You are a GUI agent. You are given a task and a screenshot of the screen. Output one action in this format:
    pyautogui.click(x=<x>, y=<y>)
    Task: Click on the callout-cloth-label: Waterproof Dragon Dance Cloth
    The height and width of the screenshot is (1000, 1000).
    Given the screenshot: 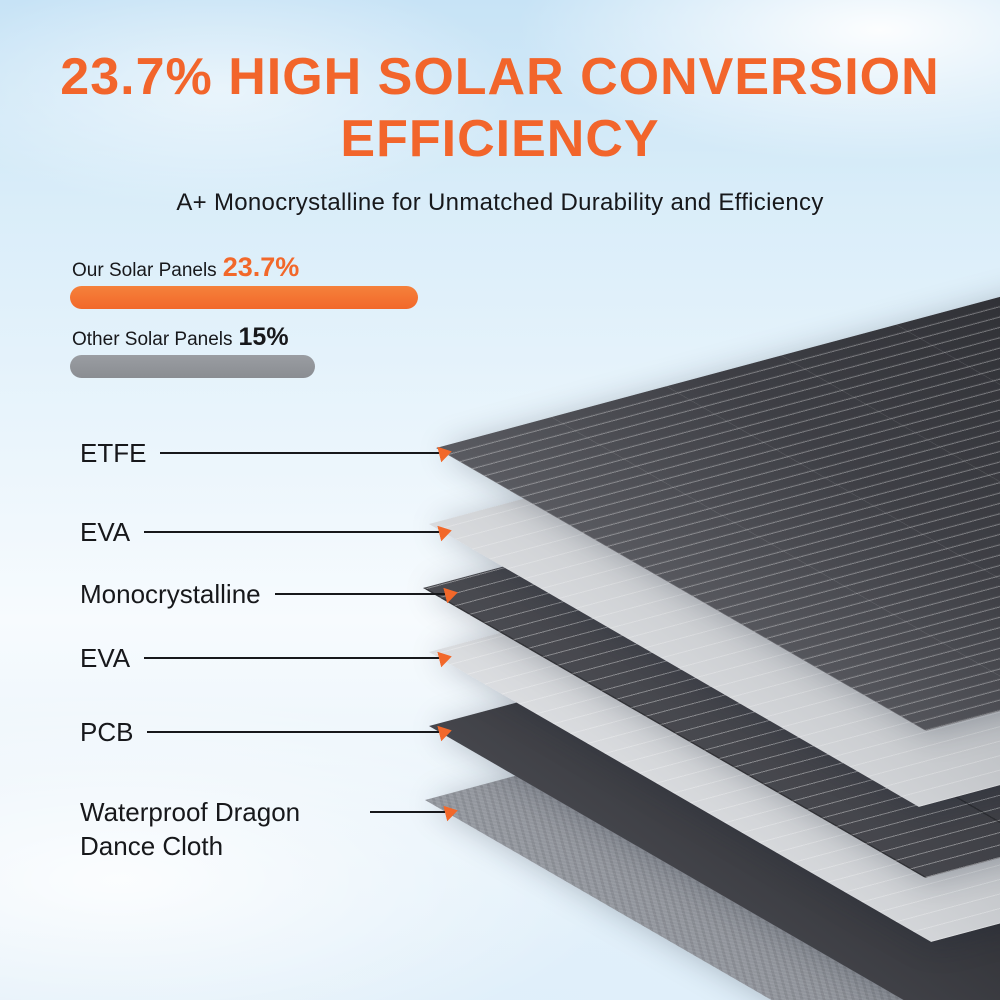 What is the action you would take?
    pyautogui.click(x=190, y=829)
    